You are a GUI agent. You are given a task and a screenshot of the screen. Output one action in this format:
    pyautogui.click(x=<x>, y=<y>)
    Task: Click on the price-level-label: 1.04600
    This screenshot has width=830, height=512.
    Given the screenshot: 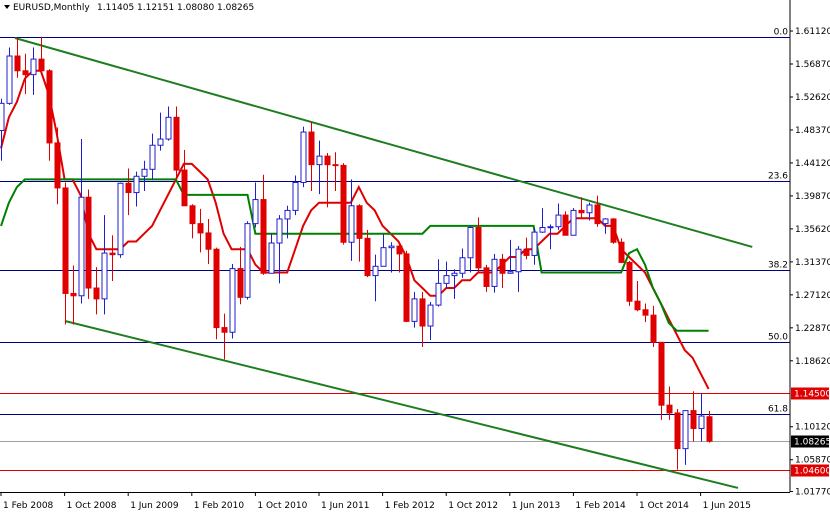 What is the action you would take?
    pyautogui.click(x=812, y=472)
    